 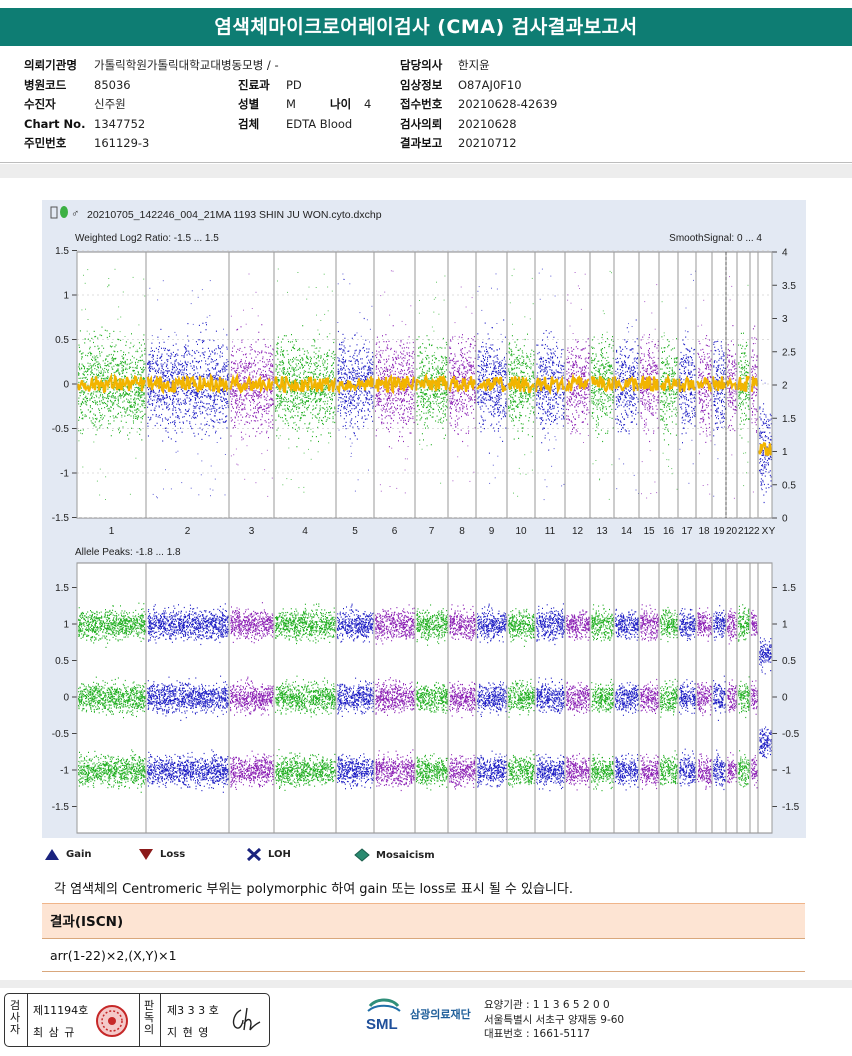 I want to click on y-tick-label: -1, so click(x=64, y=771).